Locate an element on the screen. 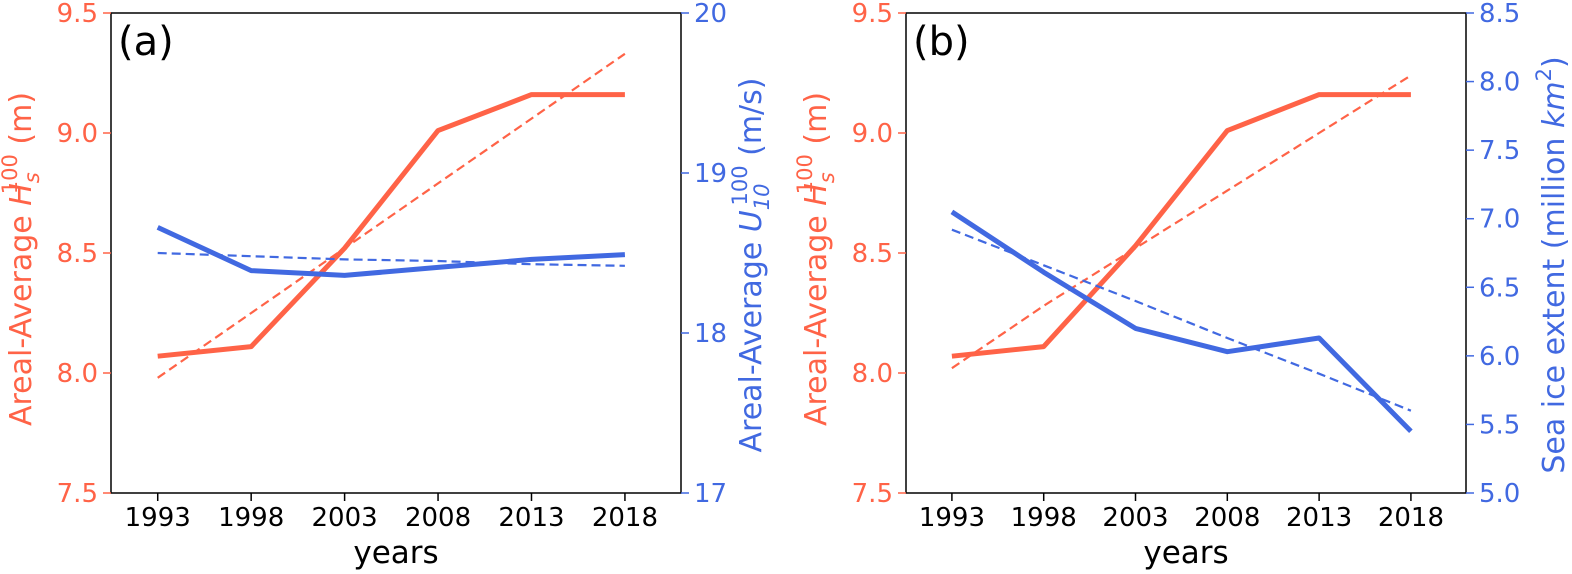 The width and height of the screenshot is (1572, 574). right-y-axis-label-var: U is located at coordinates (751, 221).